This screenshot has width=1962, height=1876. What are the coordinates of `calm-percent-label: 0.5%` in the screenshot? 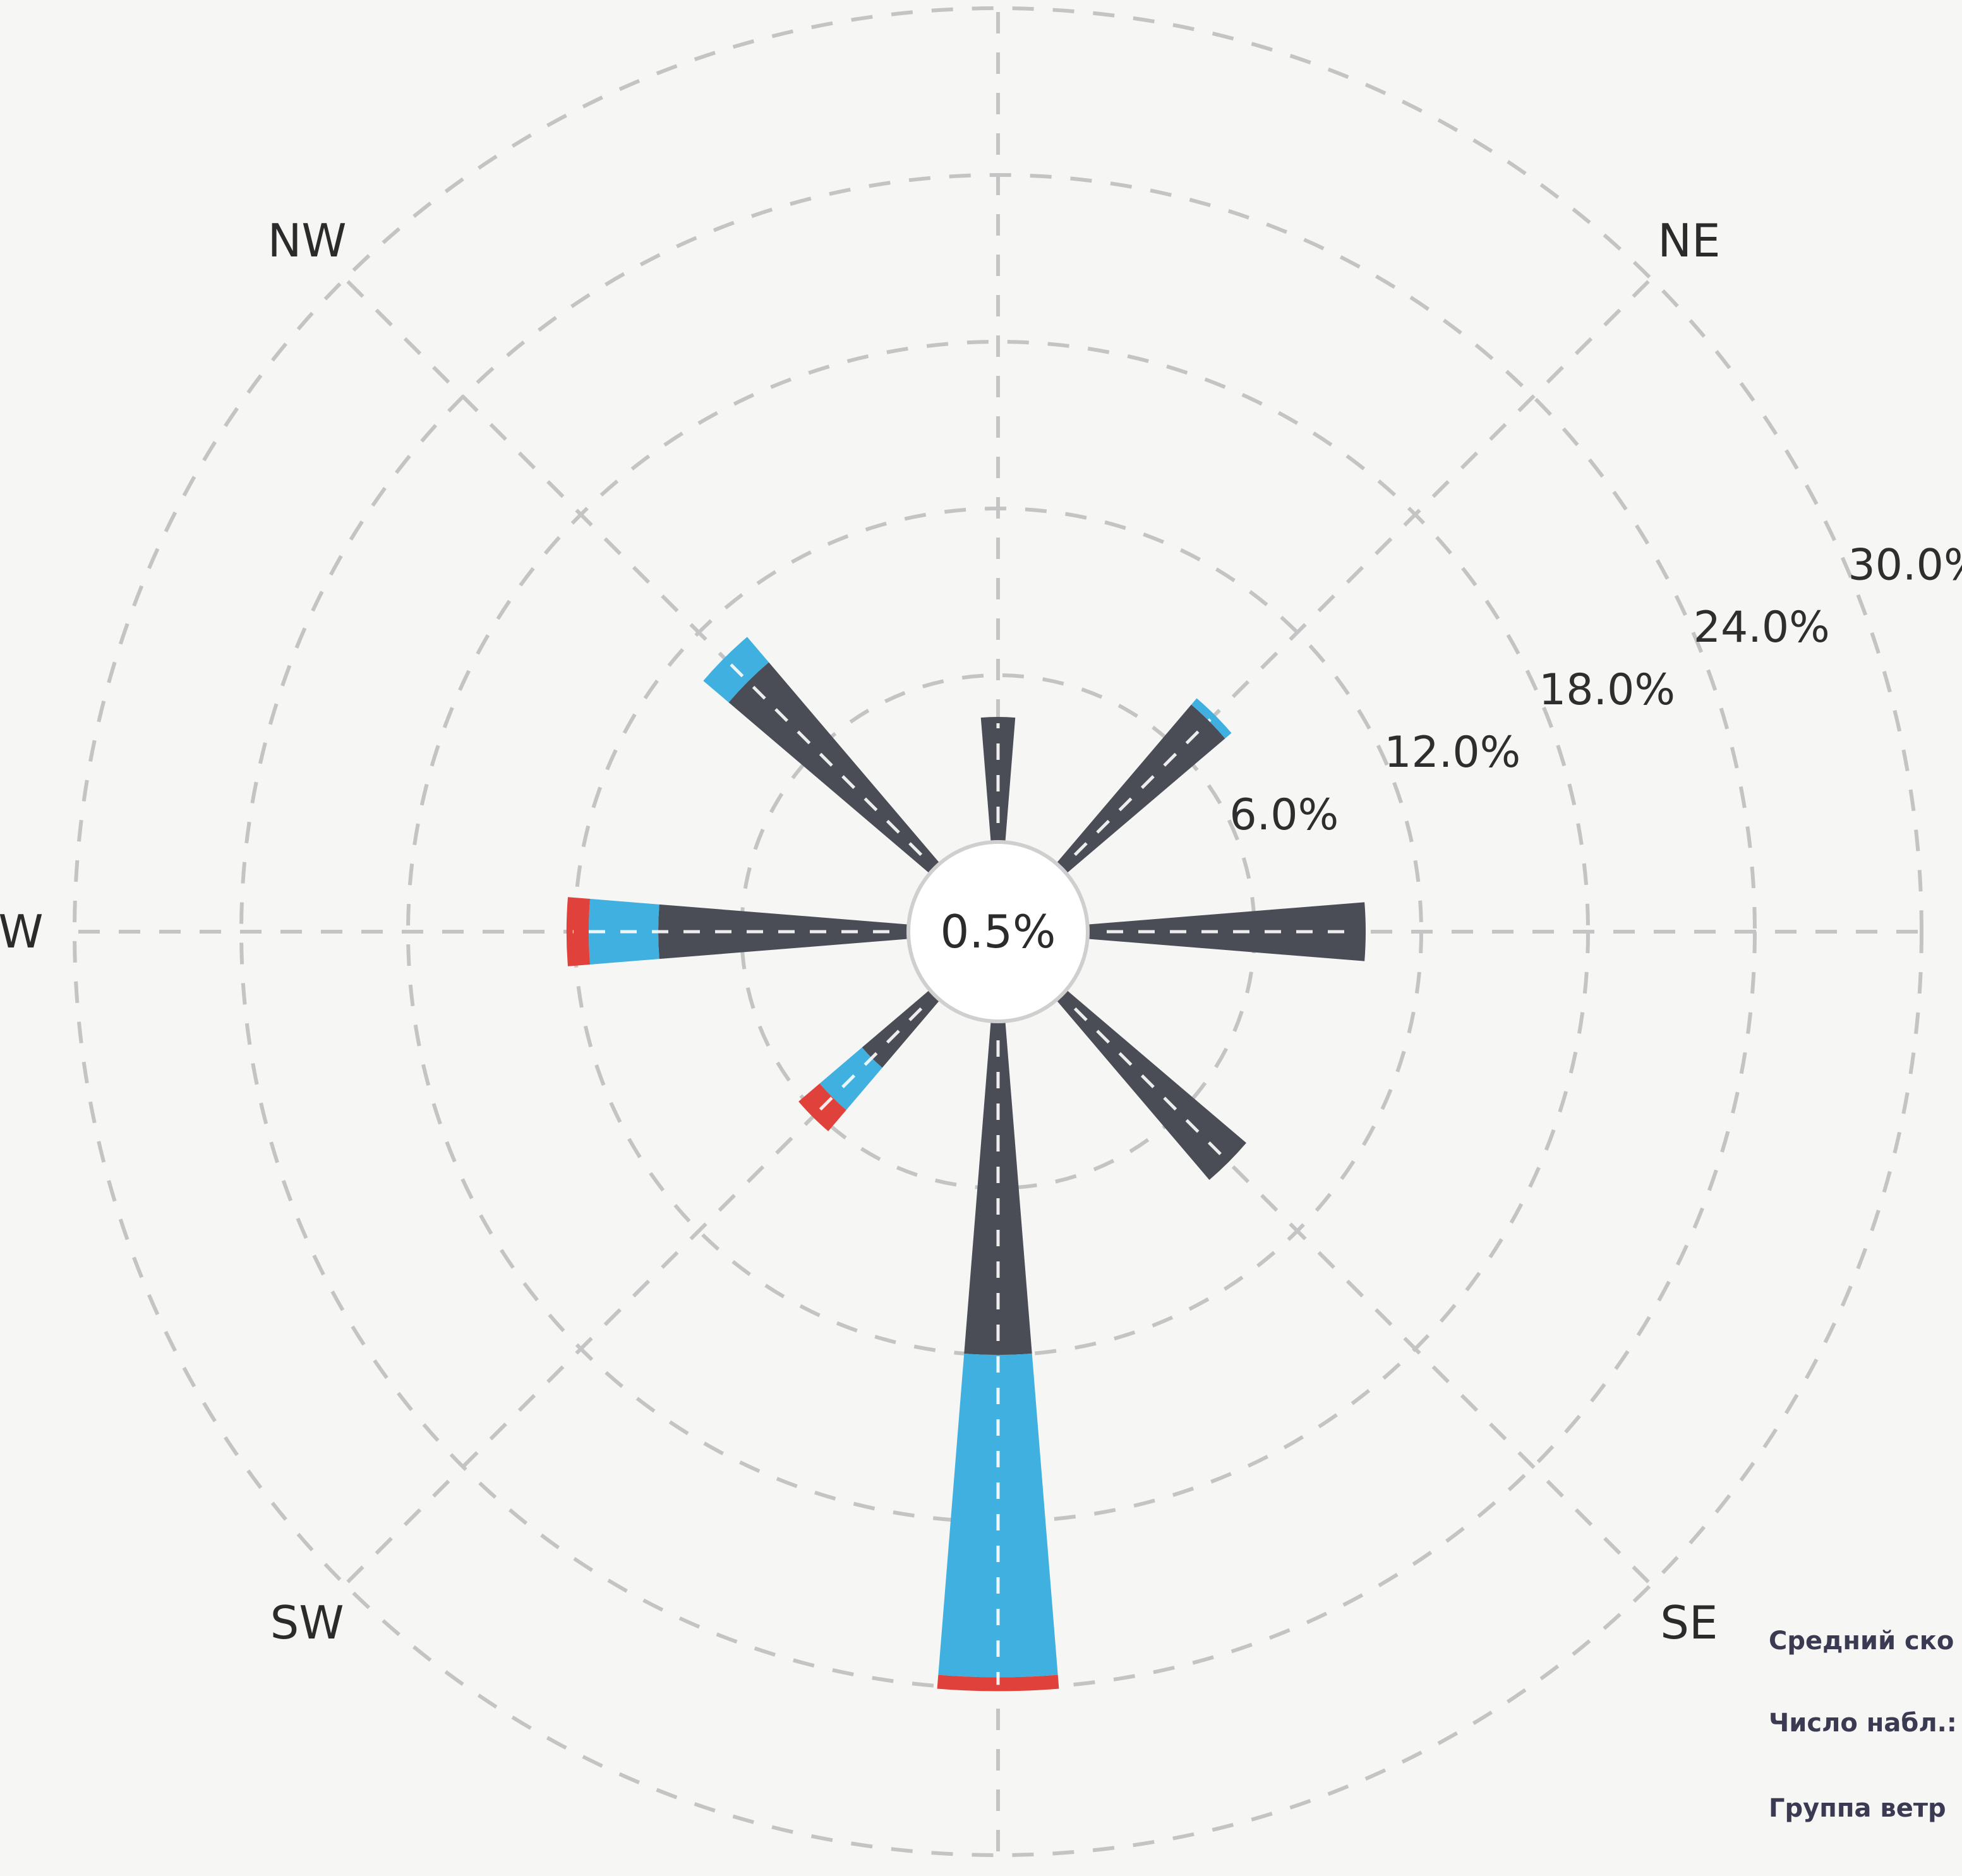 It's located at (998, 932).